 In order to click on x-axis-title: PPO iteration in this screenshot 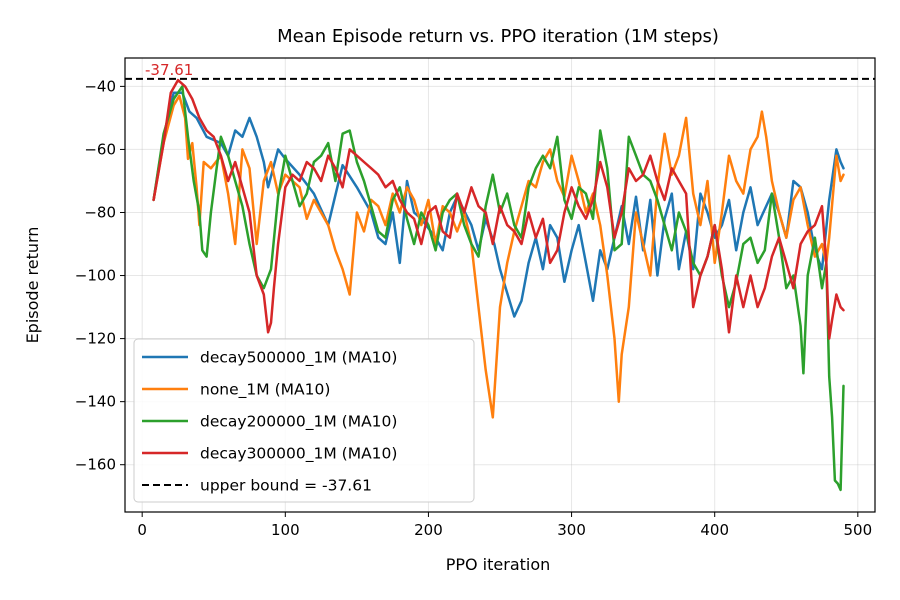, I will do `click(498, 564)`.